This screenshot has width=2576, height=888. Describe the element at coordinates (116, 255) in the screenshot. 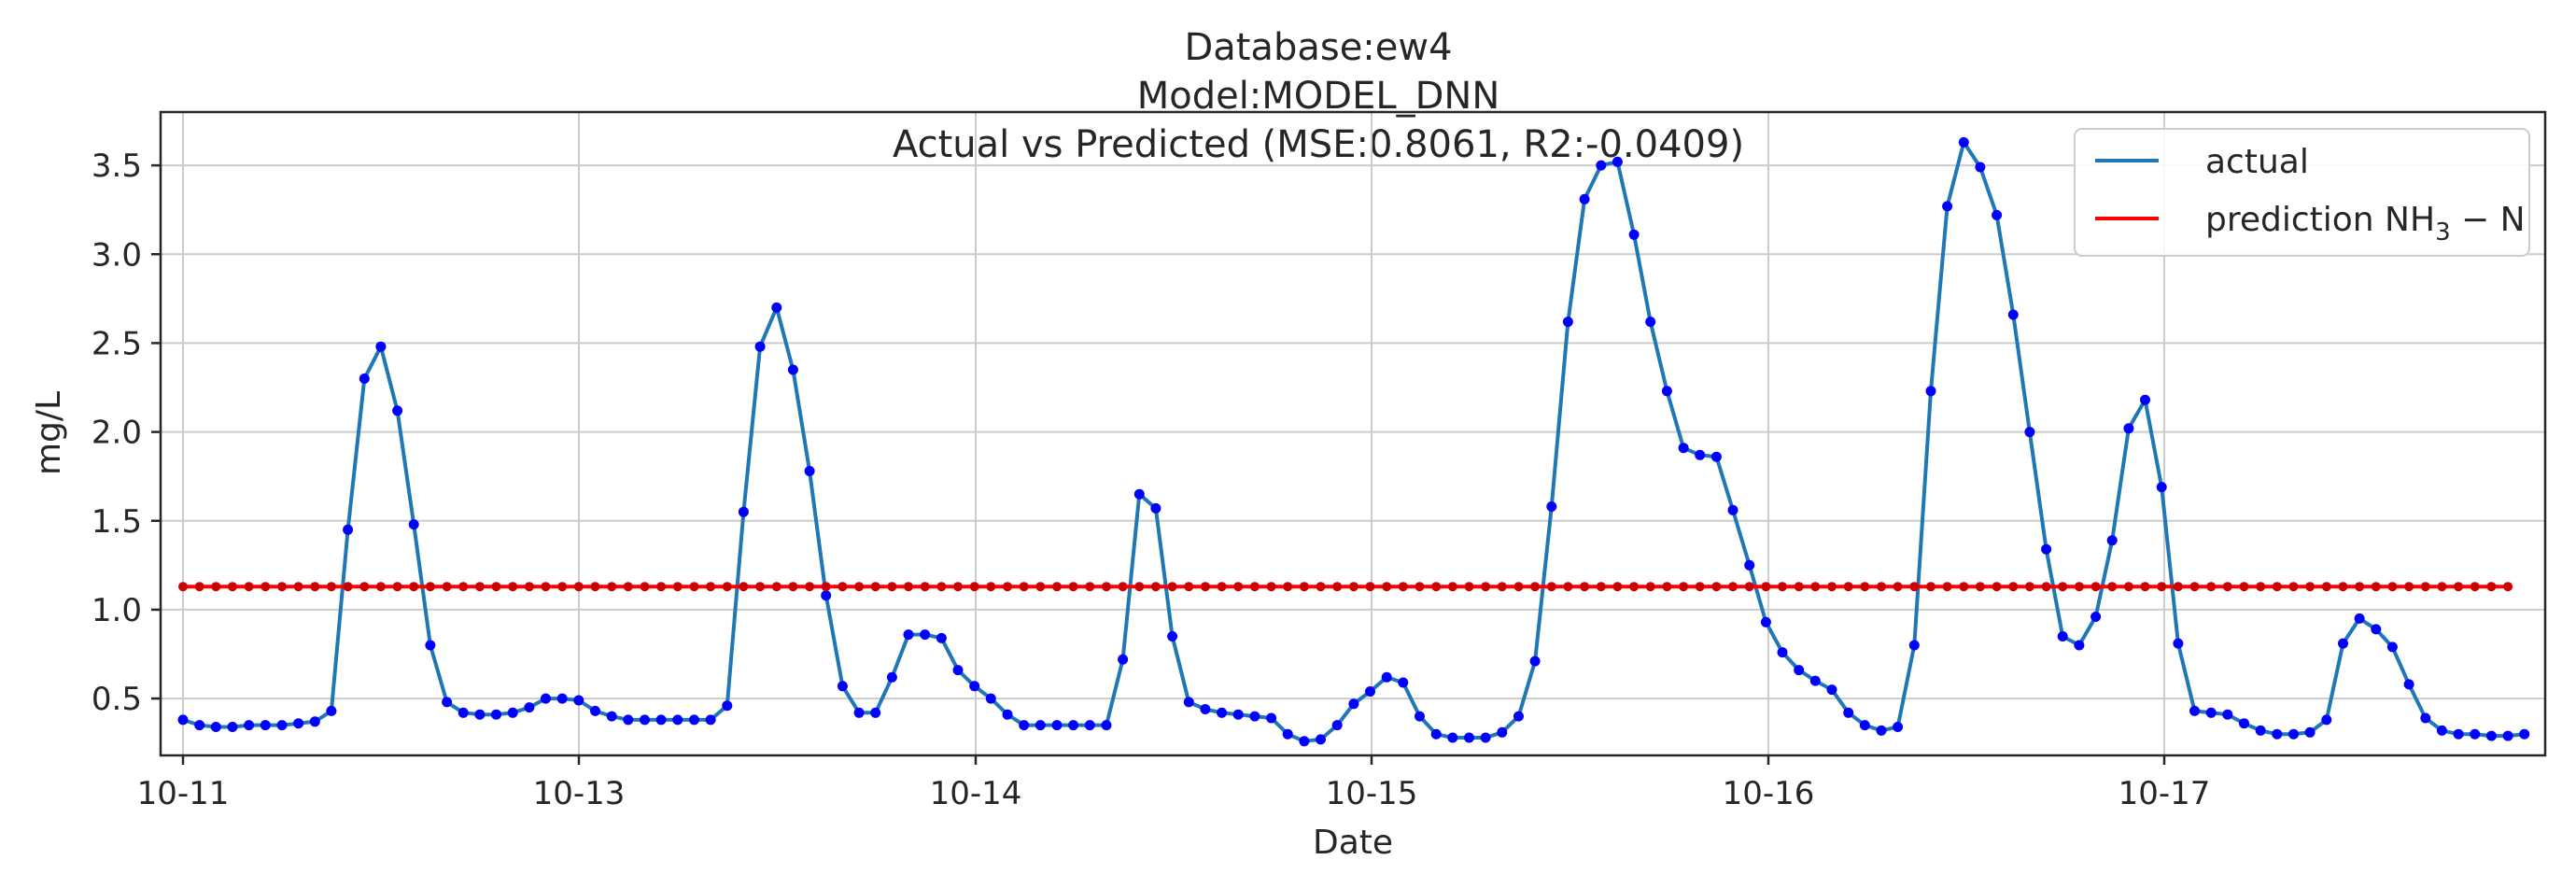

I see `y-tick-label: 3.0` at that location.